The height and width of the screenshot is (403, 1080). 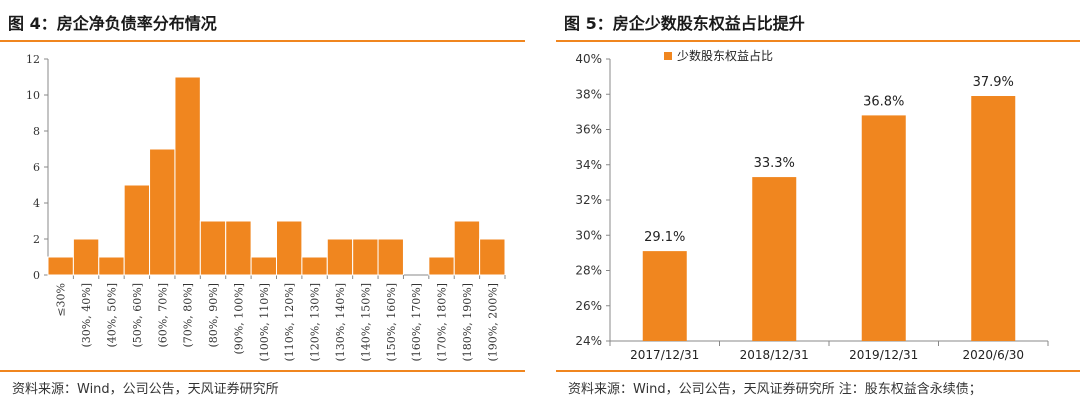 What do you see at coordinates (883, 101) in the screenshot?
I see `data-label: 36.8%` at bounding box center [883, 101].